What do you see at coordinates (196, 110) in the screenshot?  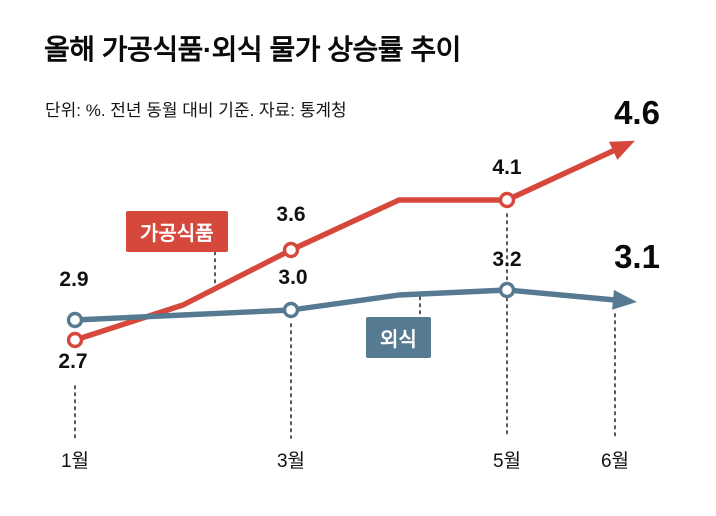 I see `chart-subtitle: 단위: %. 전년 동월 대비 기준. 자료: 통계청` at bounding box center [196, 110].